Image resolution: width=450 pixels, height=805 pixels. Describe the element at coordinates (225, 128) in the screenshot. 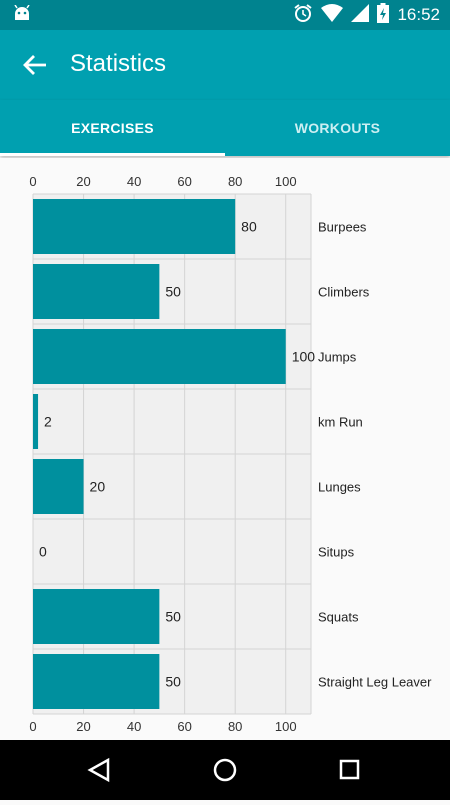

I see `tab-bar: EXERCISES WORKOUTS` at that location.